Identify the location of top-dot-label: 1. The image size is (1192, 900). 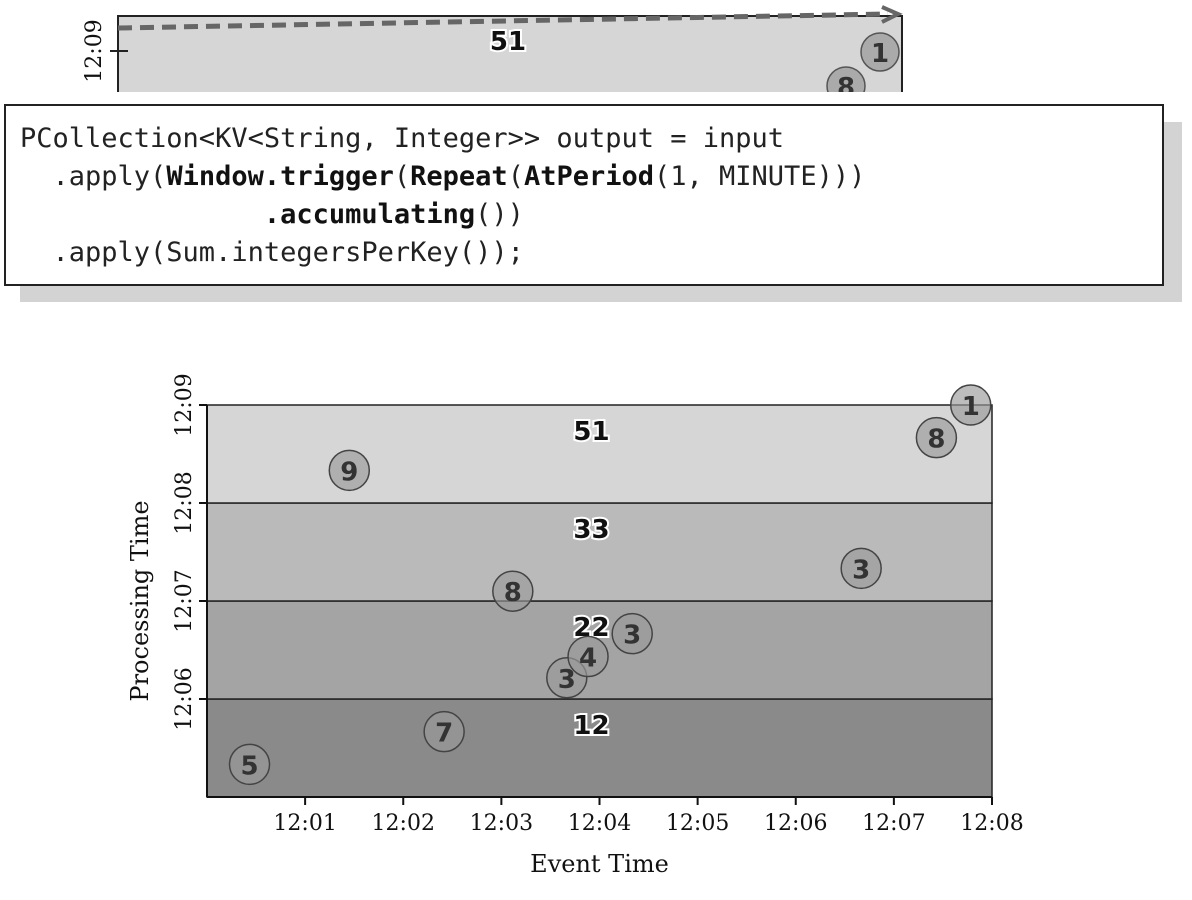
(880, 54).